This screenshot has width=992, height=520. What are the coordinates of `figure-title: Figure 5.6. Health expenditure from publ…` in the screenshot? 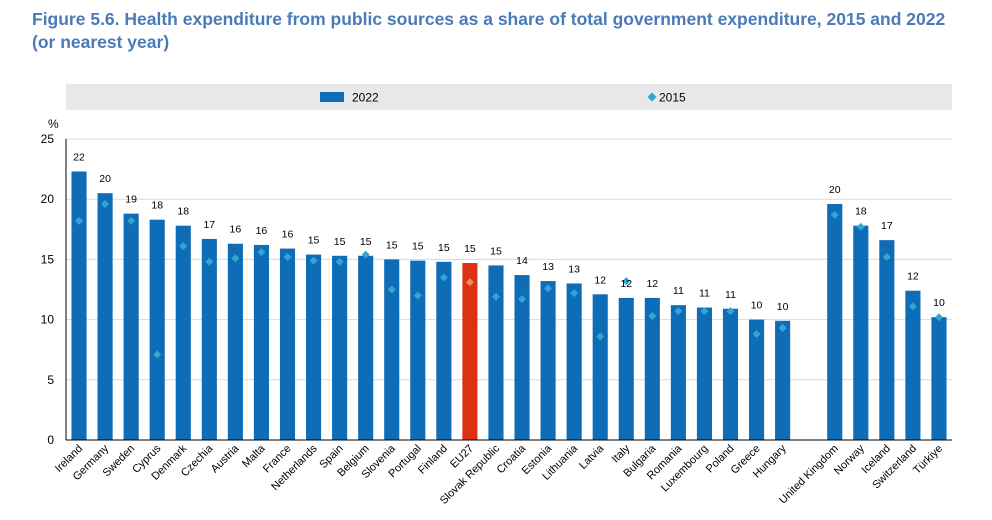 It's located at (489, 30).